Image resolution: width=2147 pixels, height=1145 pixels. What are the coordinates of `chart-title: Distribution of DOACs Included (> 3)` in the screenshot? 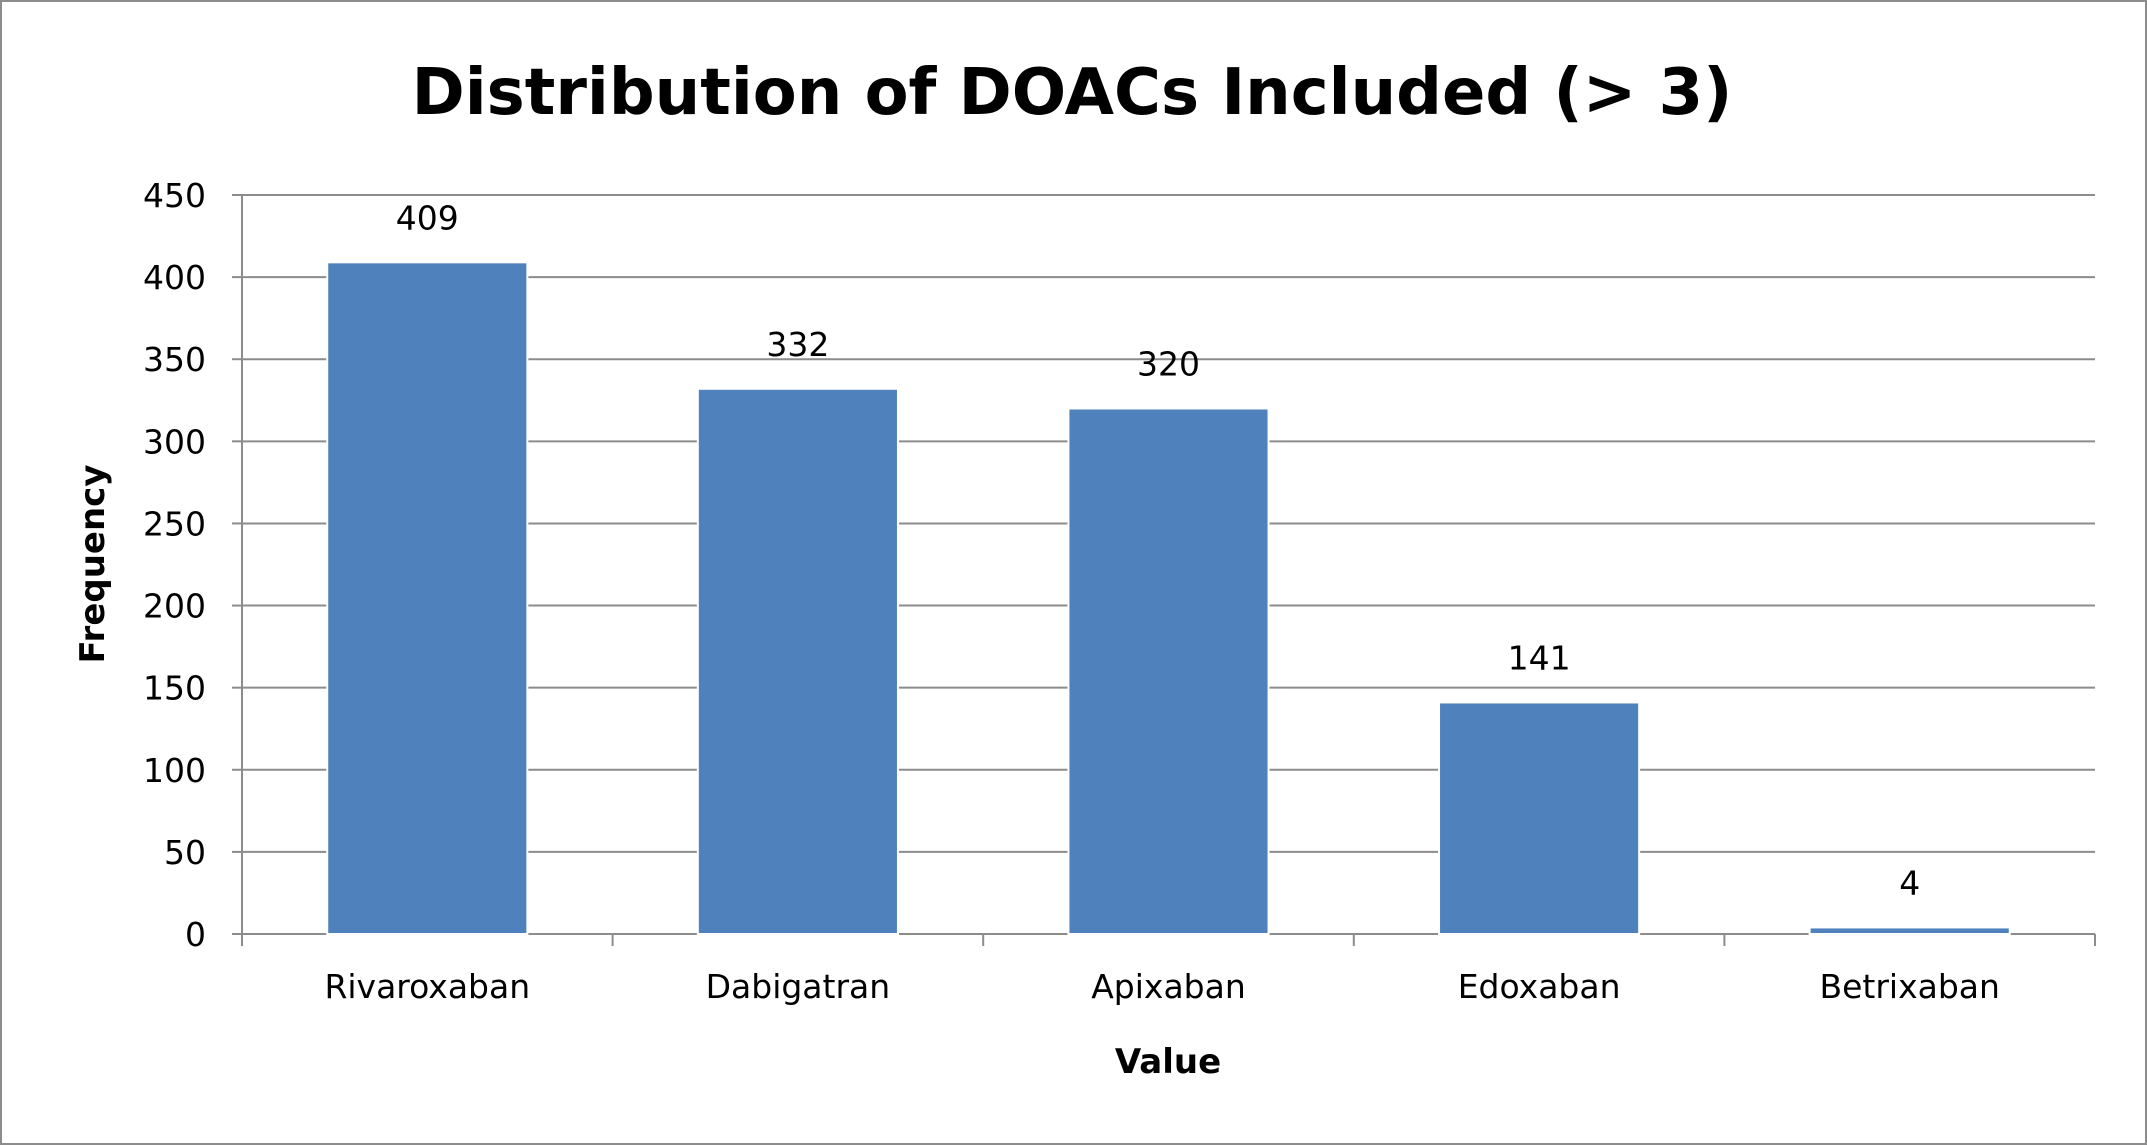 It's located at (1072, 93).